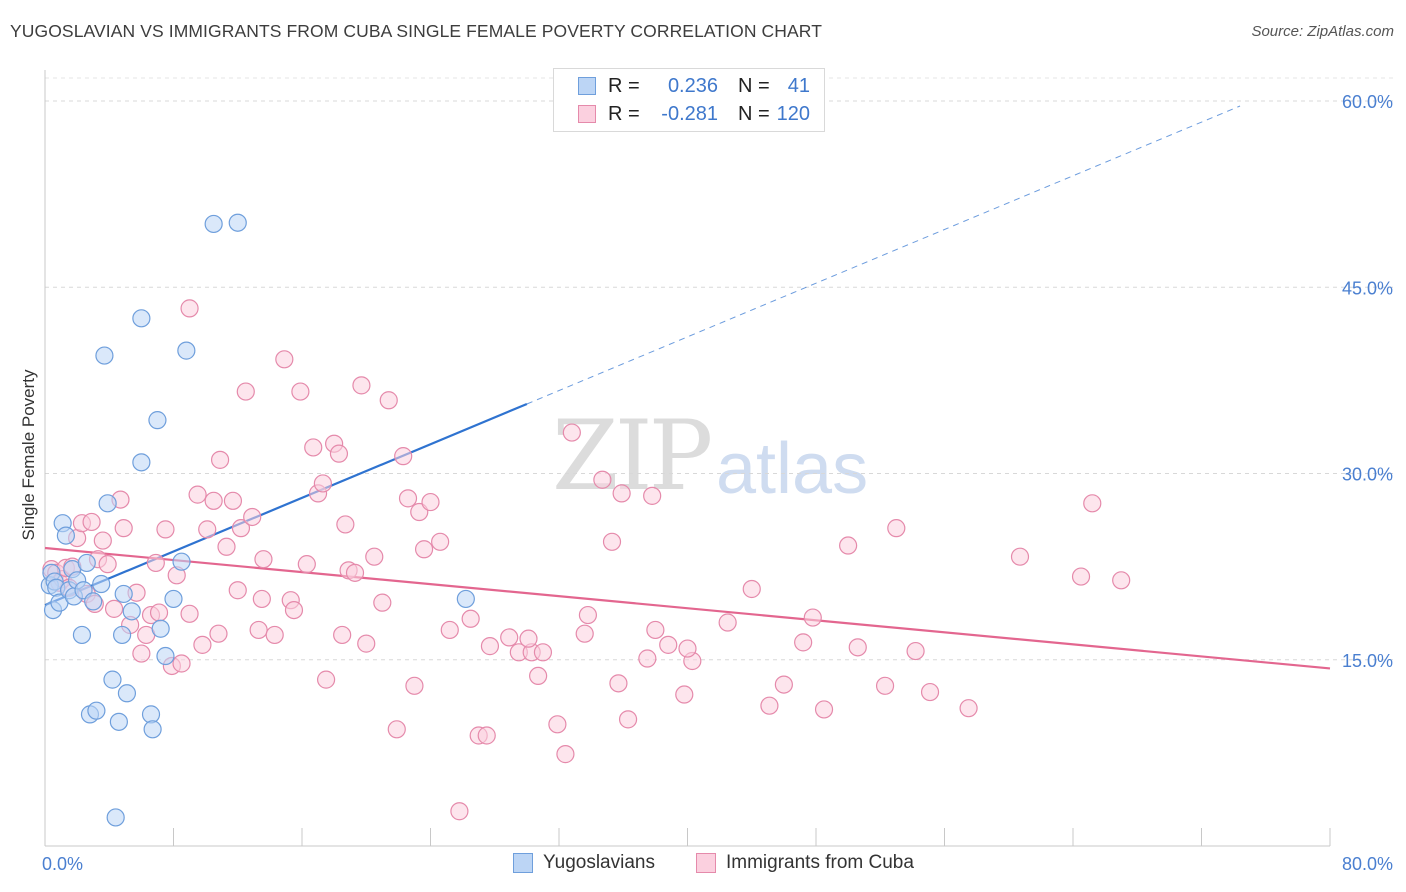 Image resolution: width=1406 pixels, height=892 pixels. I want to click on r-label: R =, so click(624, 85).